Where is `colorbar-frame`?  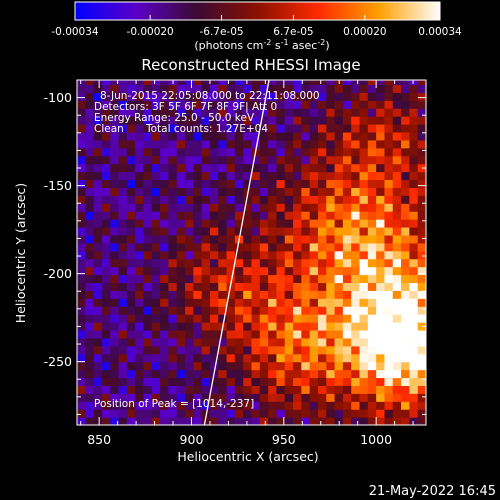
colorbar-frame is located at coordinates (257, 11).